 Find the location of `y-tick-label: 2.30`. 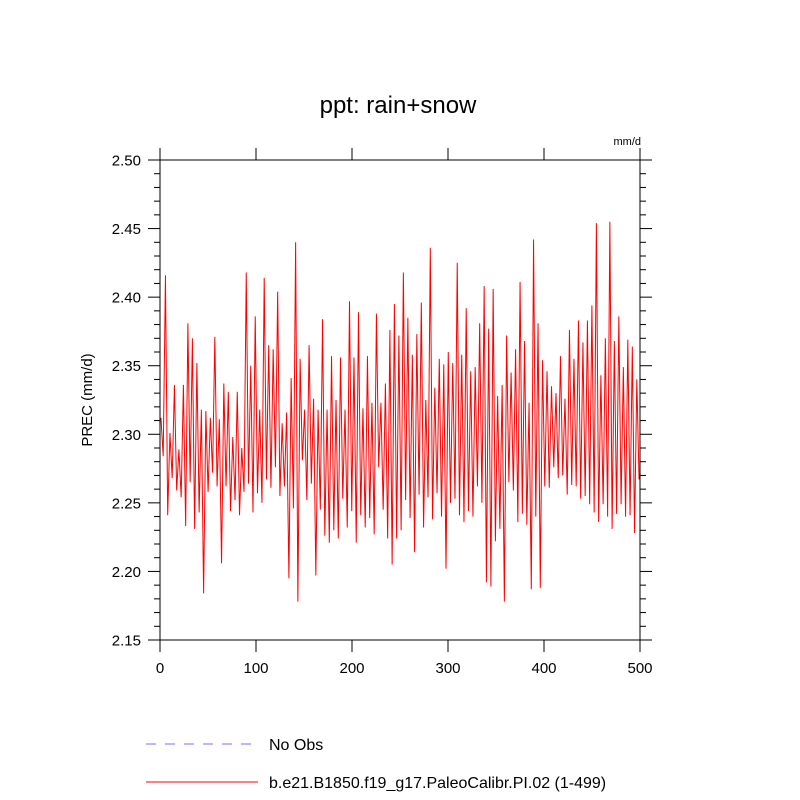

y-tick-label: 2.30 is located at coordinates (126, 435).